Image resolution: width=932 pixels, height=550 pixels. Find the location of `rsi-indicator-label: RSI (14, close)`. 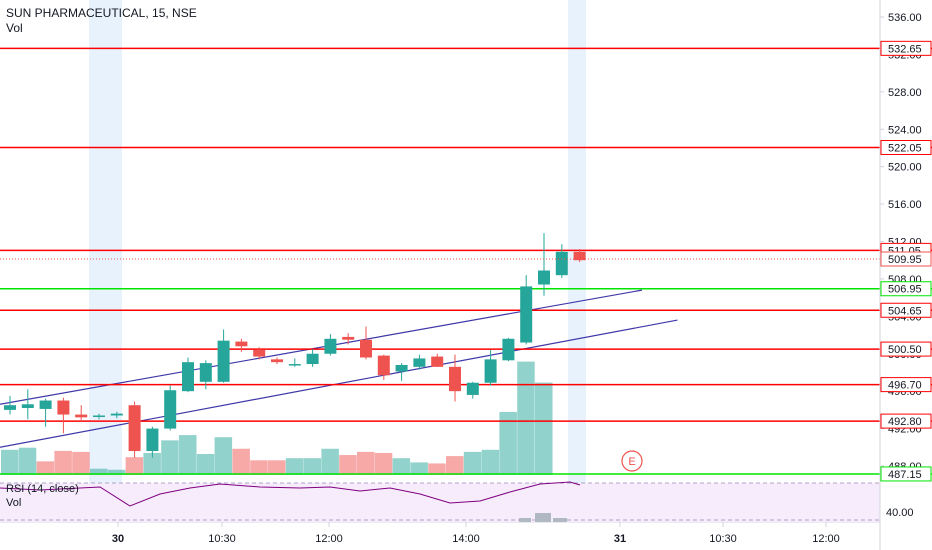

rsi-indicator-label: RSI (14, close) is located at coordinates (42, 489).